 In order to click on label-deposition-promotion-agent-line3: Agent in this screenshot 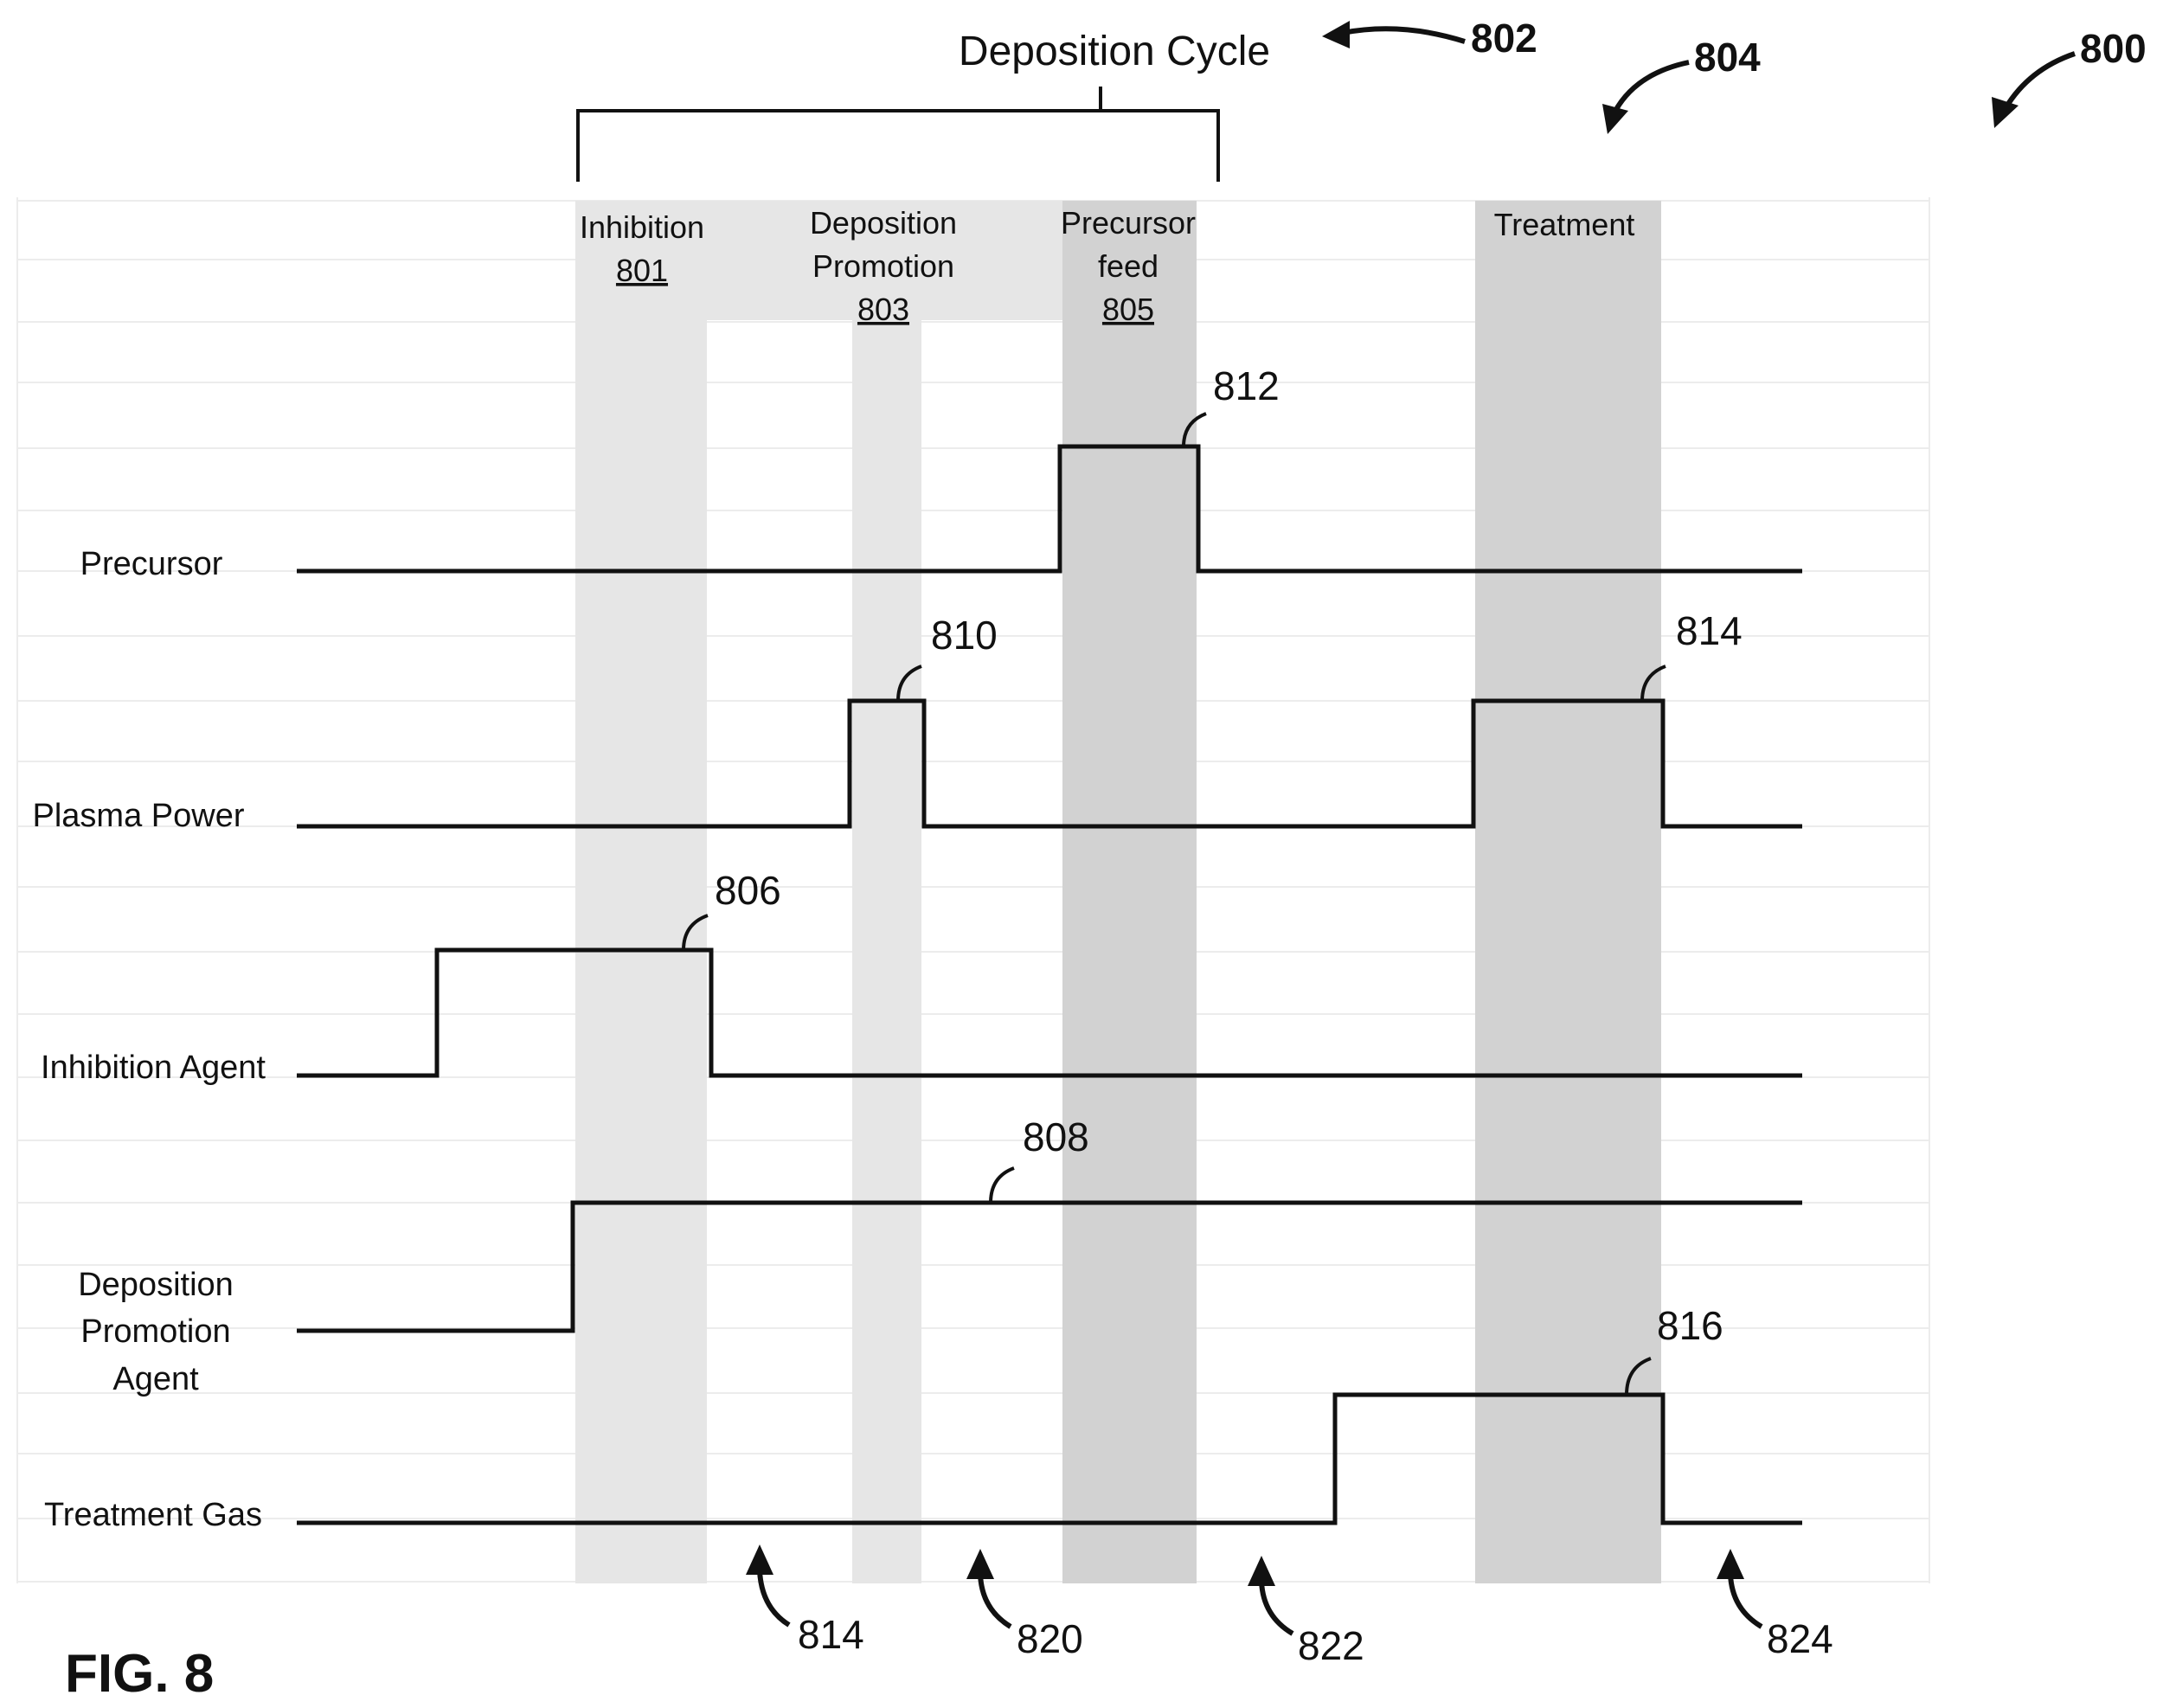, I will do `click(155, 1379)`.